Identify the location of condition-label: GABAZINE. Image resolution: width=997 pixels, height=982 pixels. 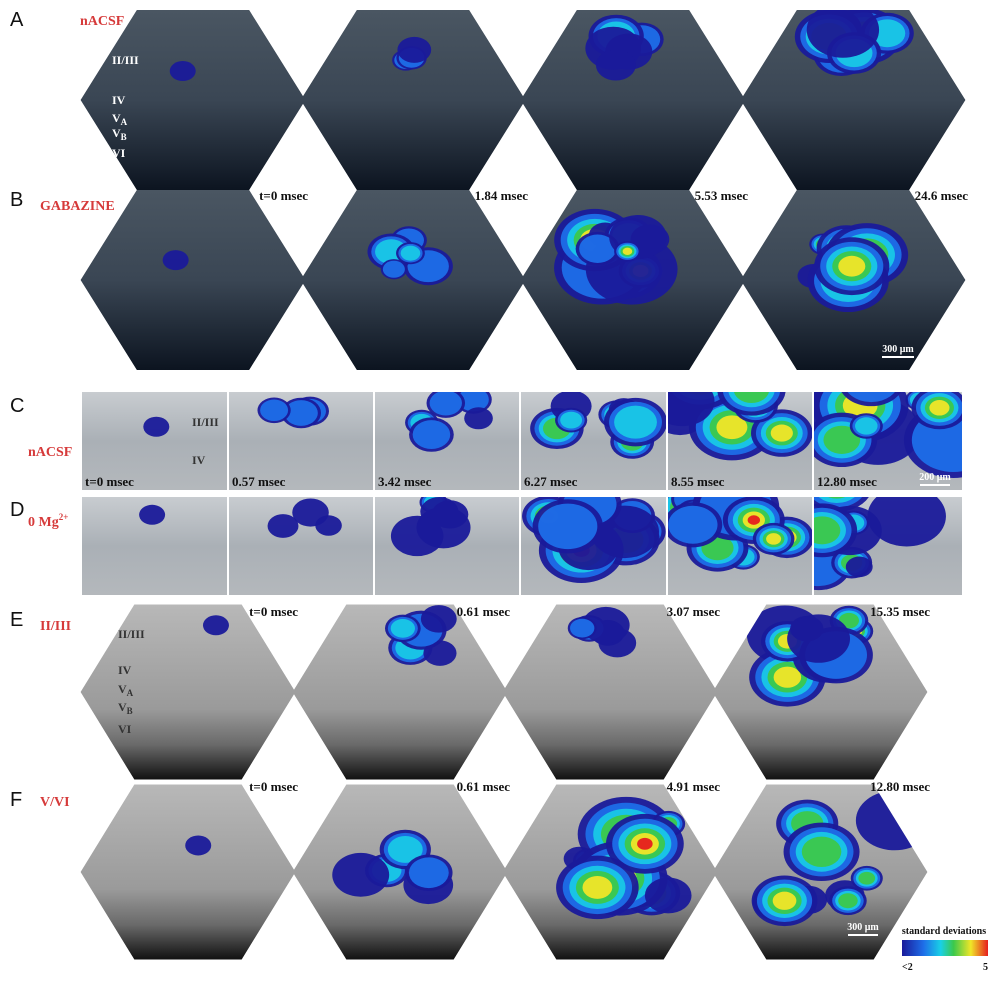
(77, 206).